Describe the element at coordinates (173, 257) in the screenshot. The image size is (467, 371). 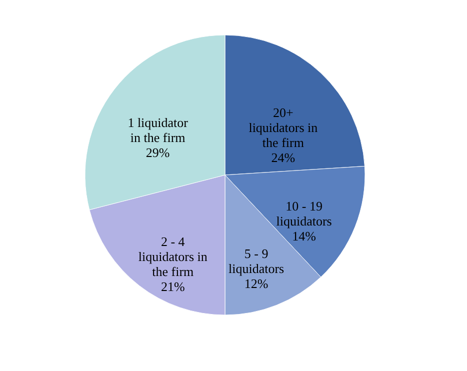
I see `slice-label: 2 - 4 liquidators in the firm` at that location.